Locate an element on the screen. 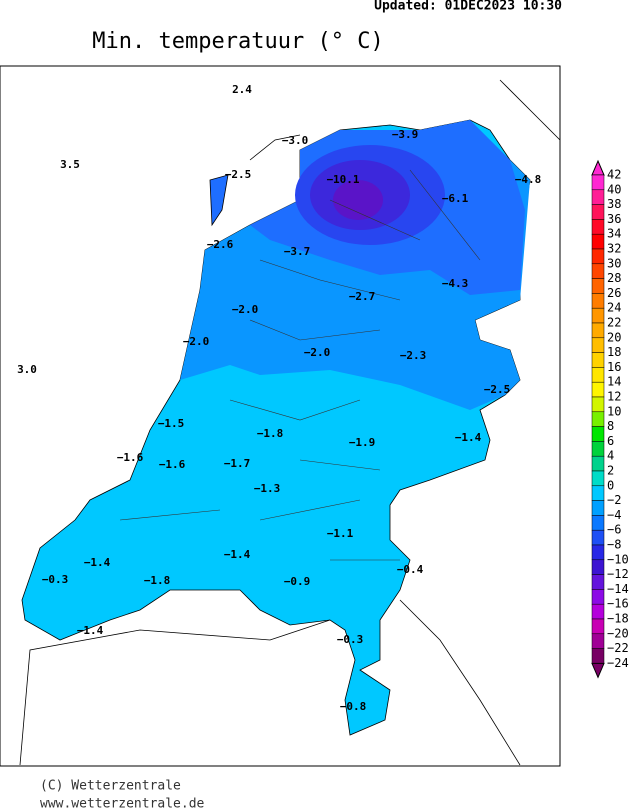  colorbar-label: −10 is located at coordinates (618, 559).